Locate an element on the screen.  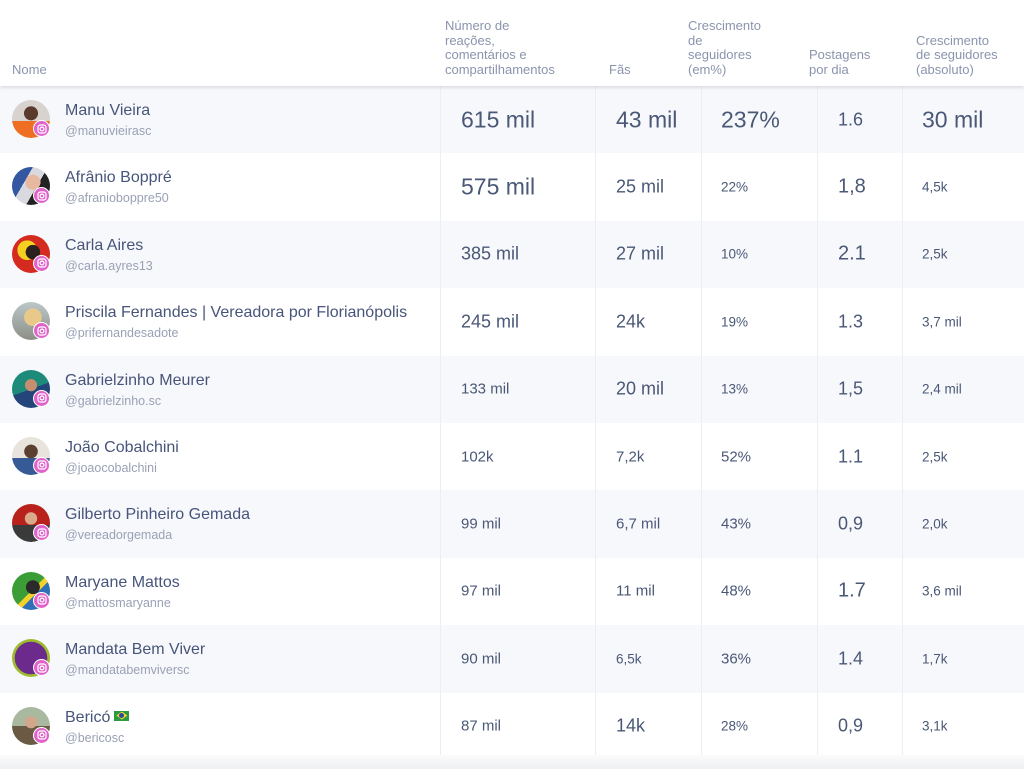
profile-name: Mandata Bem Viver is located at coordinates (135, 650).